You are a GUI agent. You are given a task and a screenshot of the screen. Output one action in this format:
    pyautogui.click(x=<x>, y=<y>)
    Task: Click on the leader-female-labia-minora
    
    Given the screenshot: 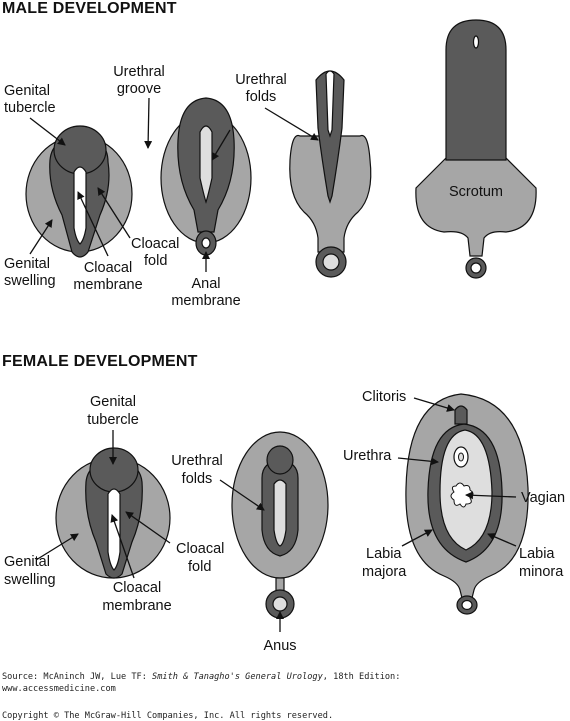 What is the action you would take?
    pyautogui.click(x=502, y=540)
    